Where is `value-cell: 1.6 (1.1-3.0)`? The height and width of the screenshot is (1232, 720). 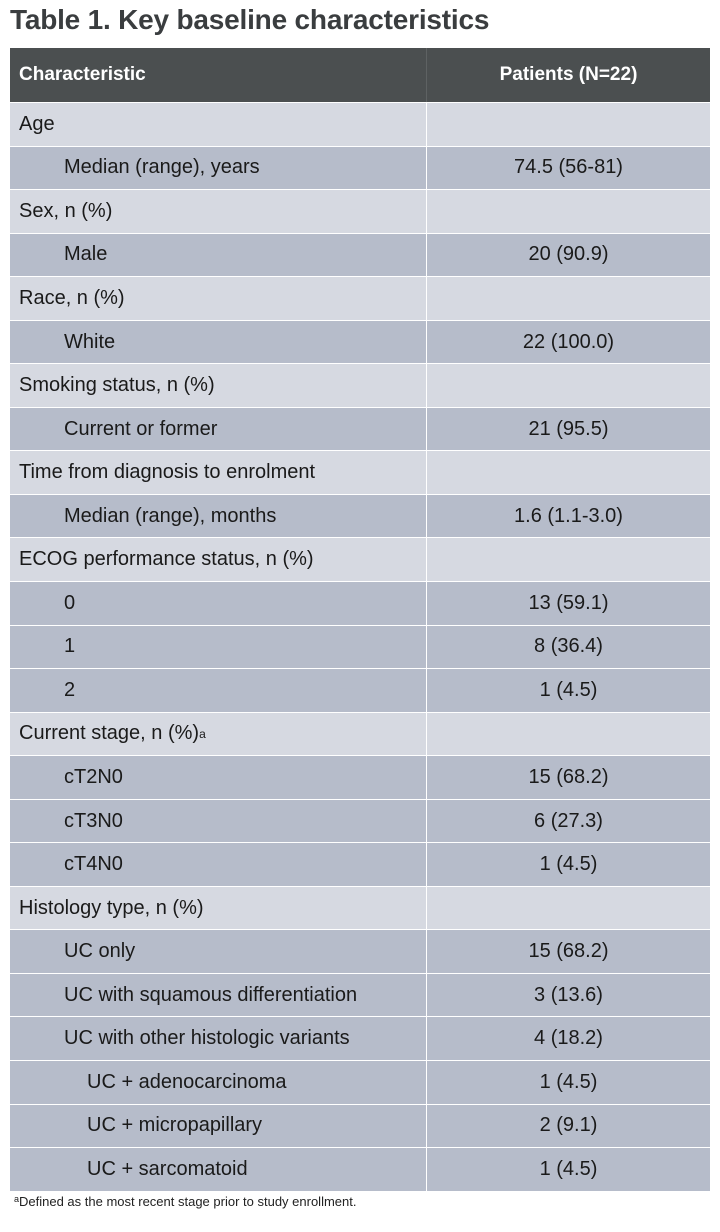
value-cell: 1.6 (1.1-3.0) is located at coordinates (568, 515).